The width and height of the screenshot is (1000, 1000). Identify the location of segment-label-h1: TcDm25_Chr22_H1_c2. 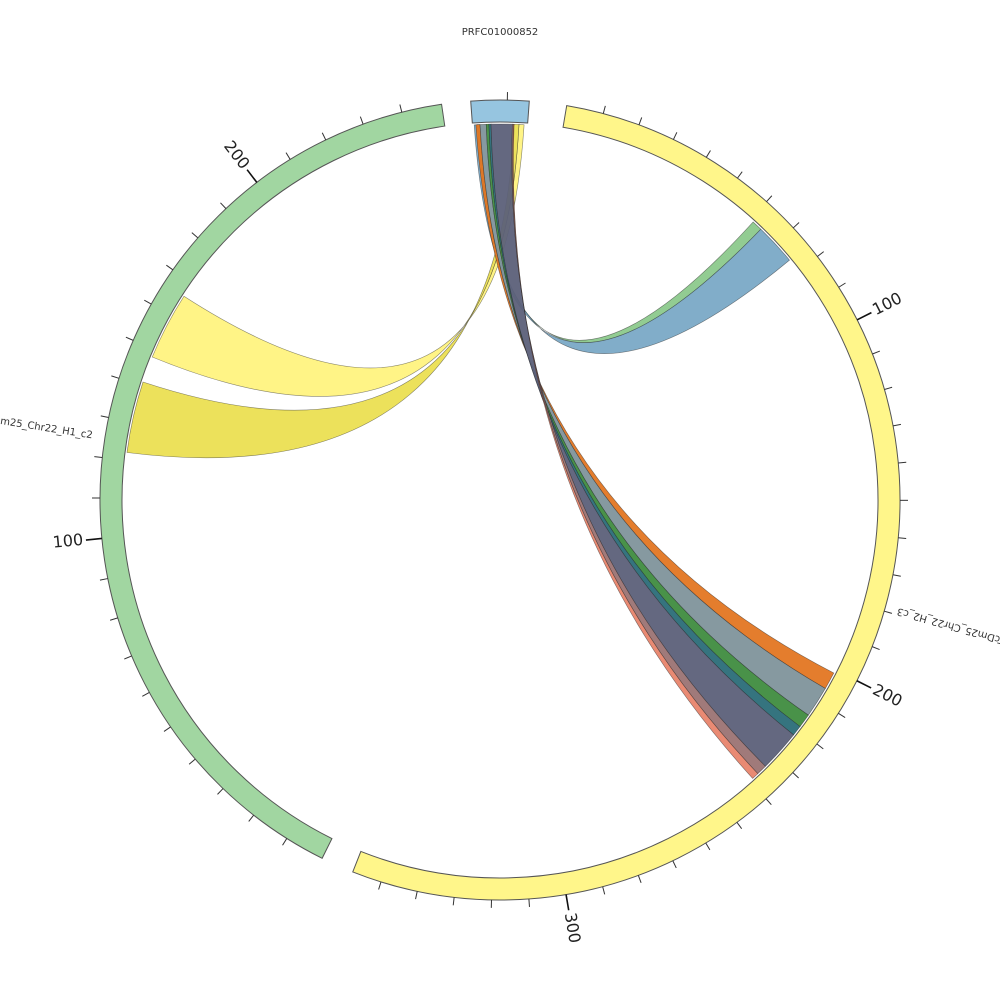
(46, 427).